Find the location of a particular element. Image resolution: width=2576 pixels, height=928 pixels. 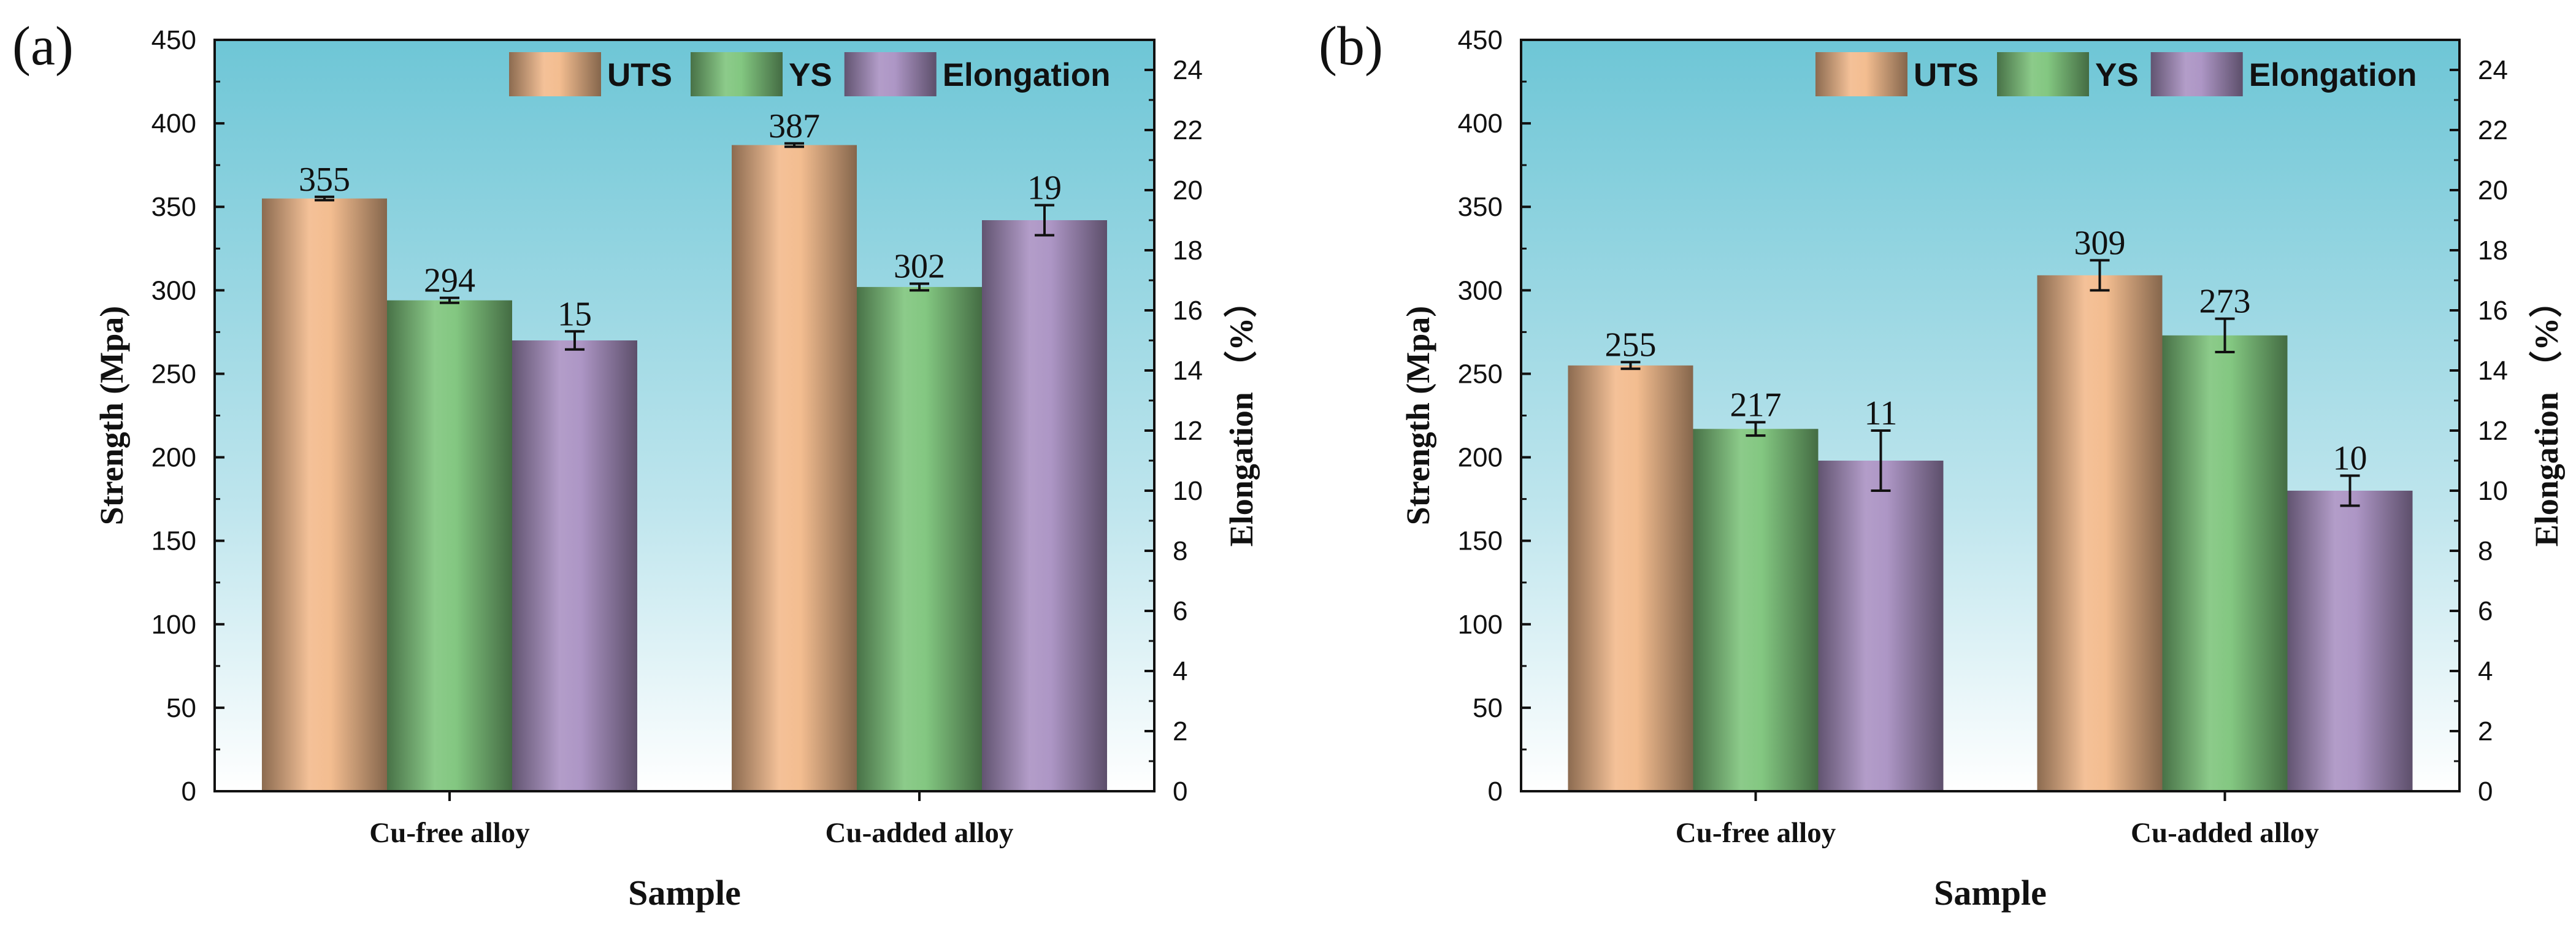

ys-data-label: 217 is located at coordinates (1756, 405).